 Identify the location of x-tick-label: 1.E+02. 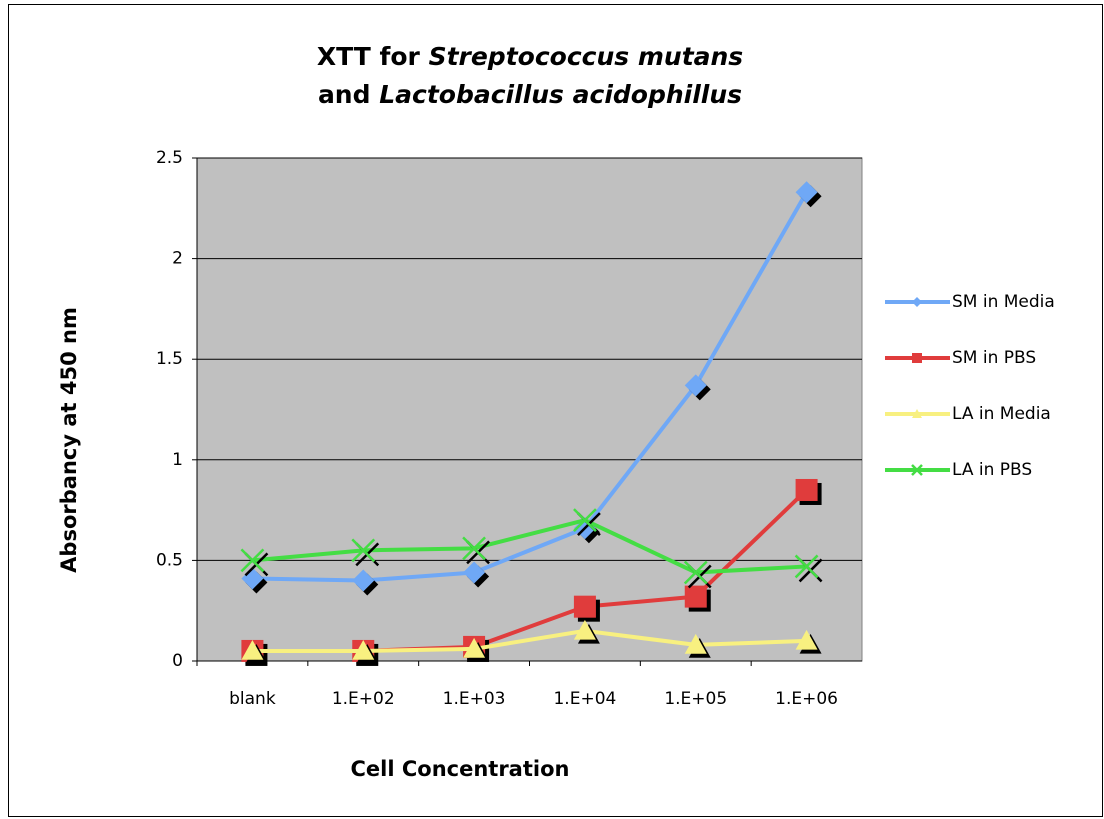
(363, 699).